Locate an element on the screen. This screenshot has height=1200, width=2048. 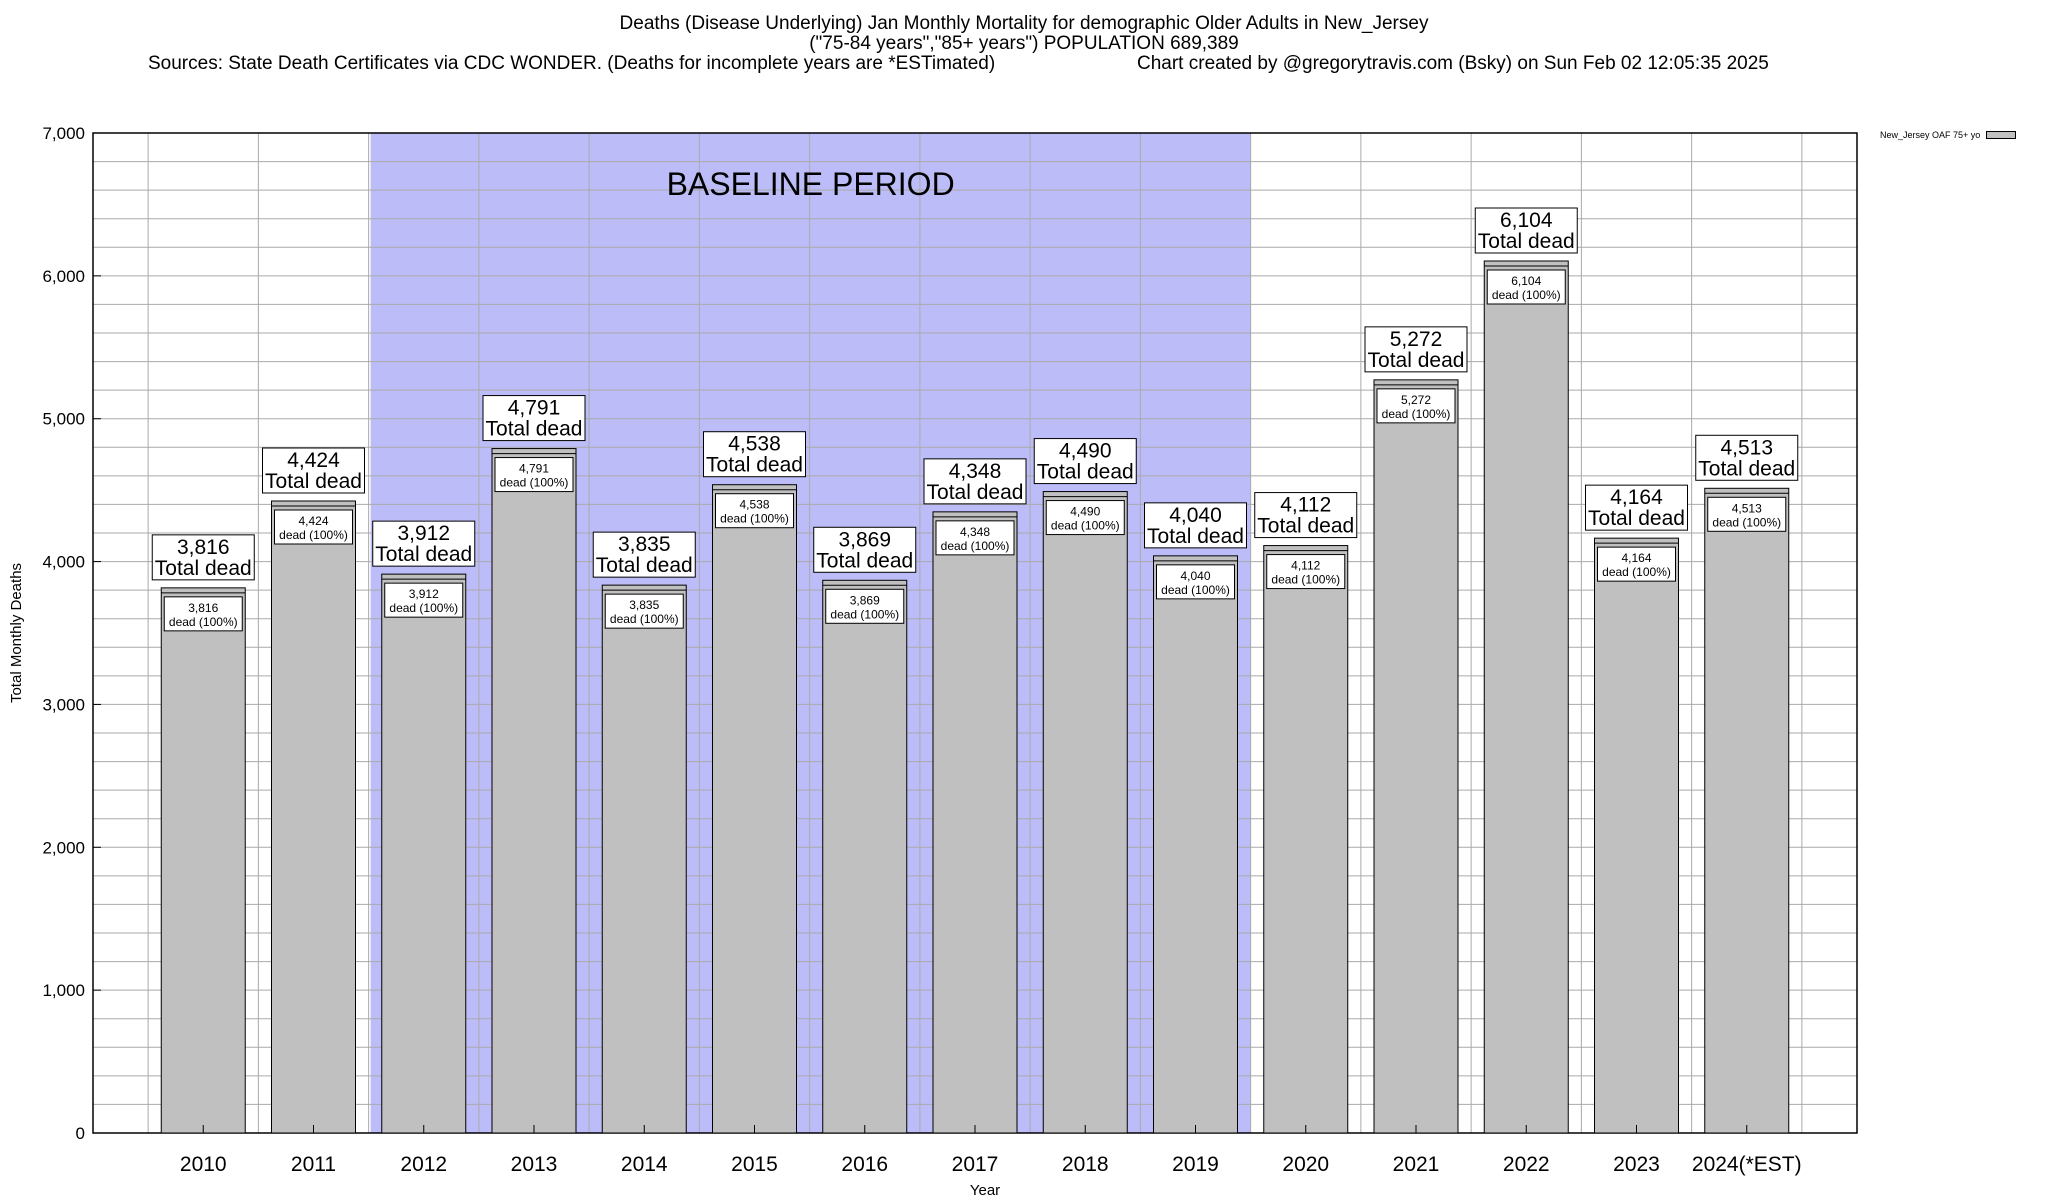
x-tick-label: 2024(*EST) is located at coordinates (1747, 1164).